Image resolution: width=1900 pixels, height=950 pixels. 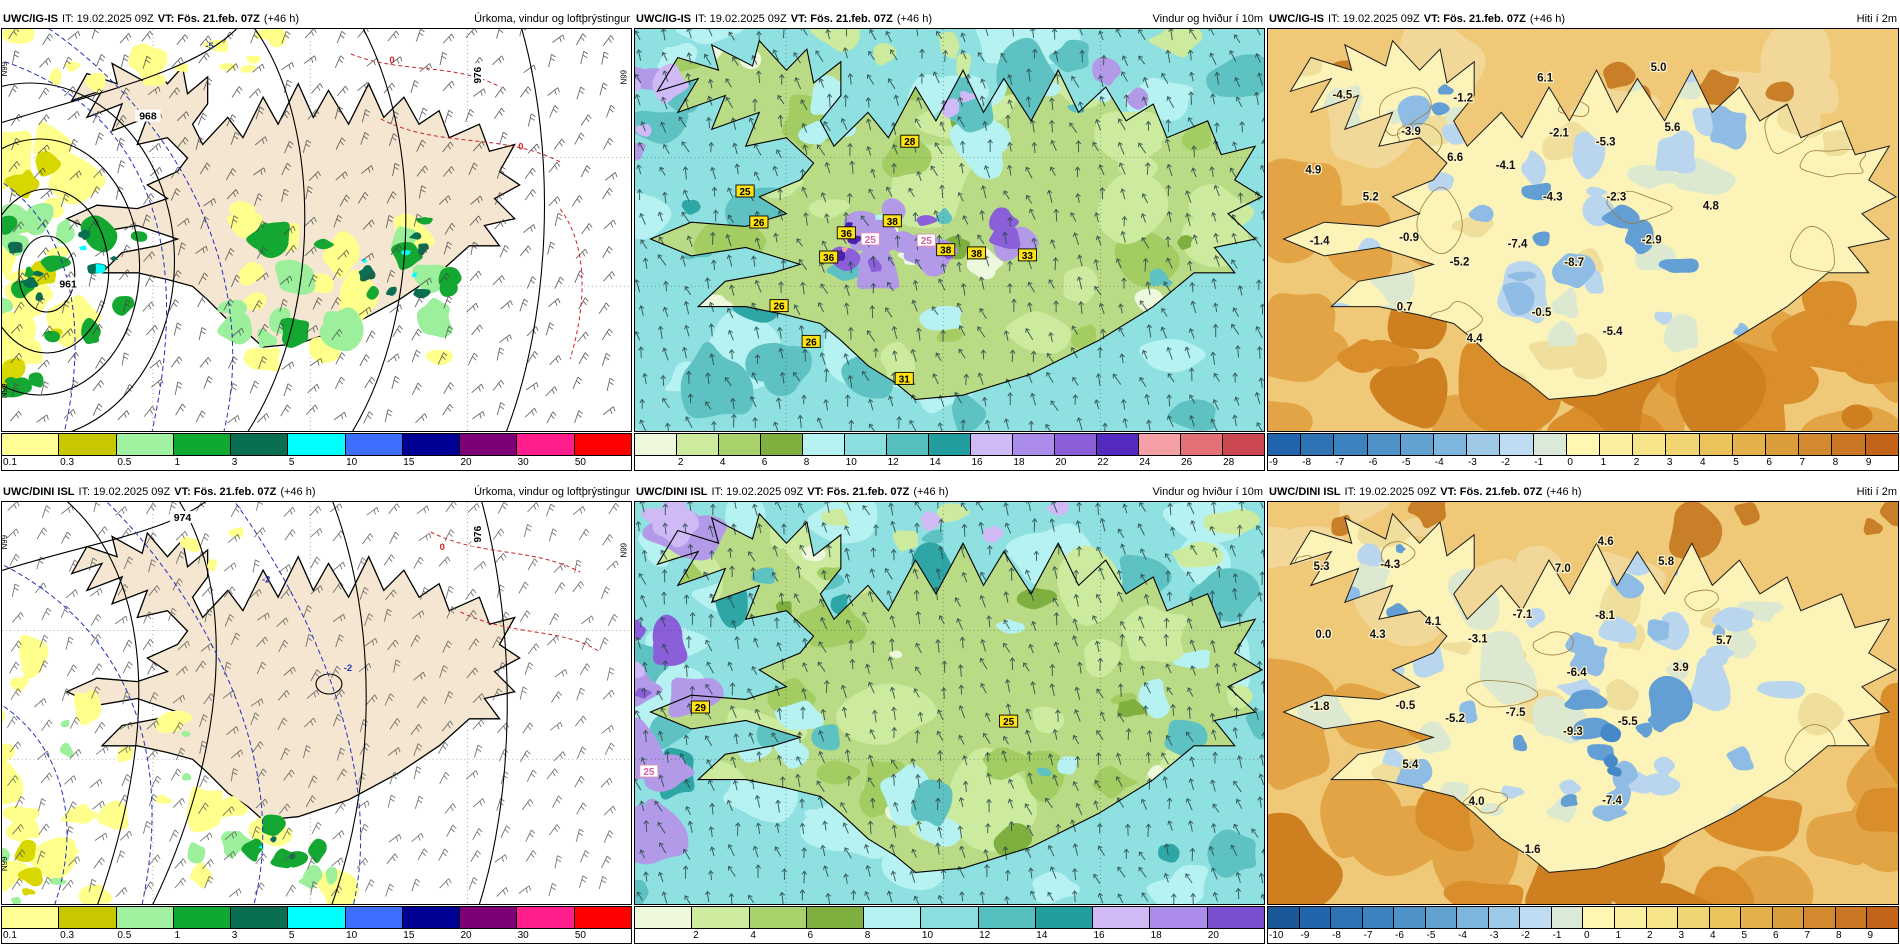 I want to click on colorbar-tick: 16, so click(x=977, y=462).